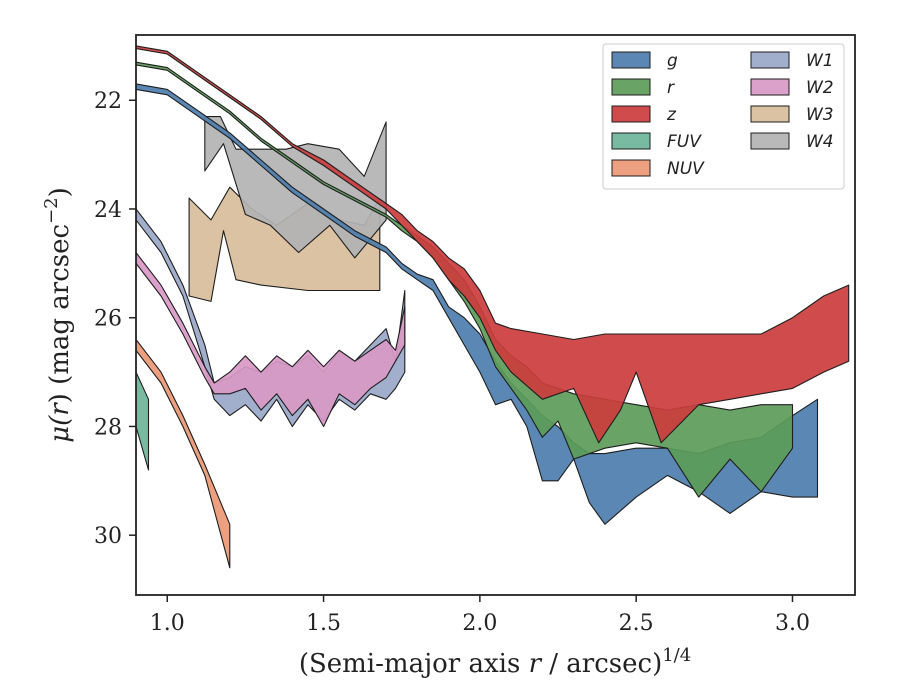 The width and height of the screenshot is (900, 700). What do you see at coordinates (323, 623) in the screenshot?
I see `x-tick-label: 1.5` at bounding box center [323, 623].